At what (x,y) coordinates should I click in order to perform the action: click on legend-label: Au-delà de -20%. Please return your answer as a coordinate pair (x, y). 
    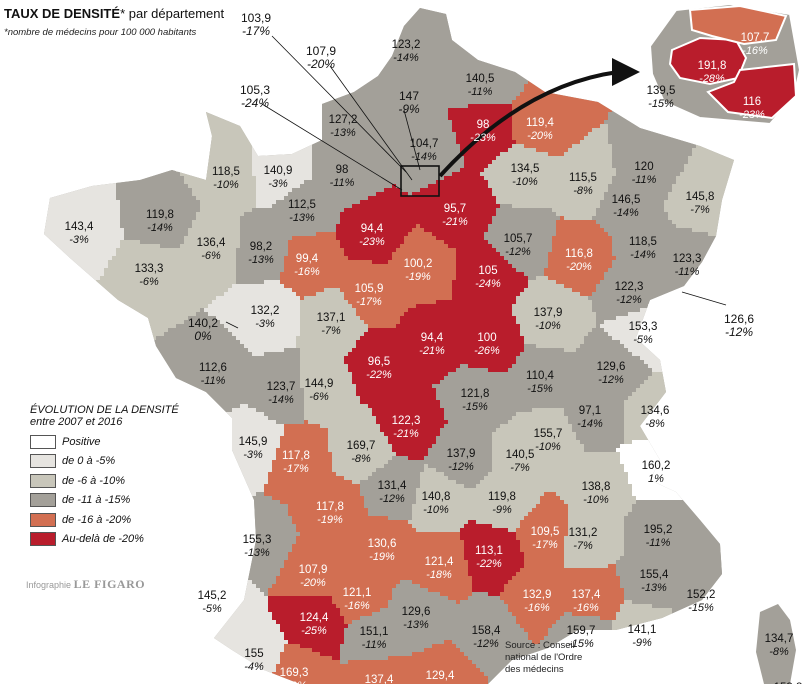
    Looking at the image, I should click on (103, 539).